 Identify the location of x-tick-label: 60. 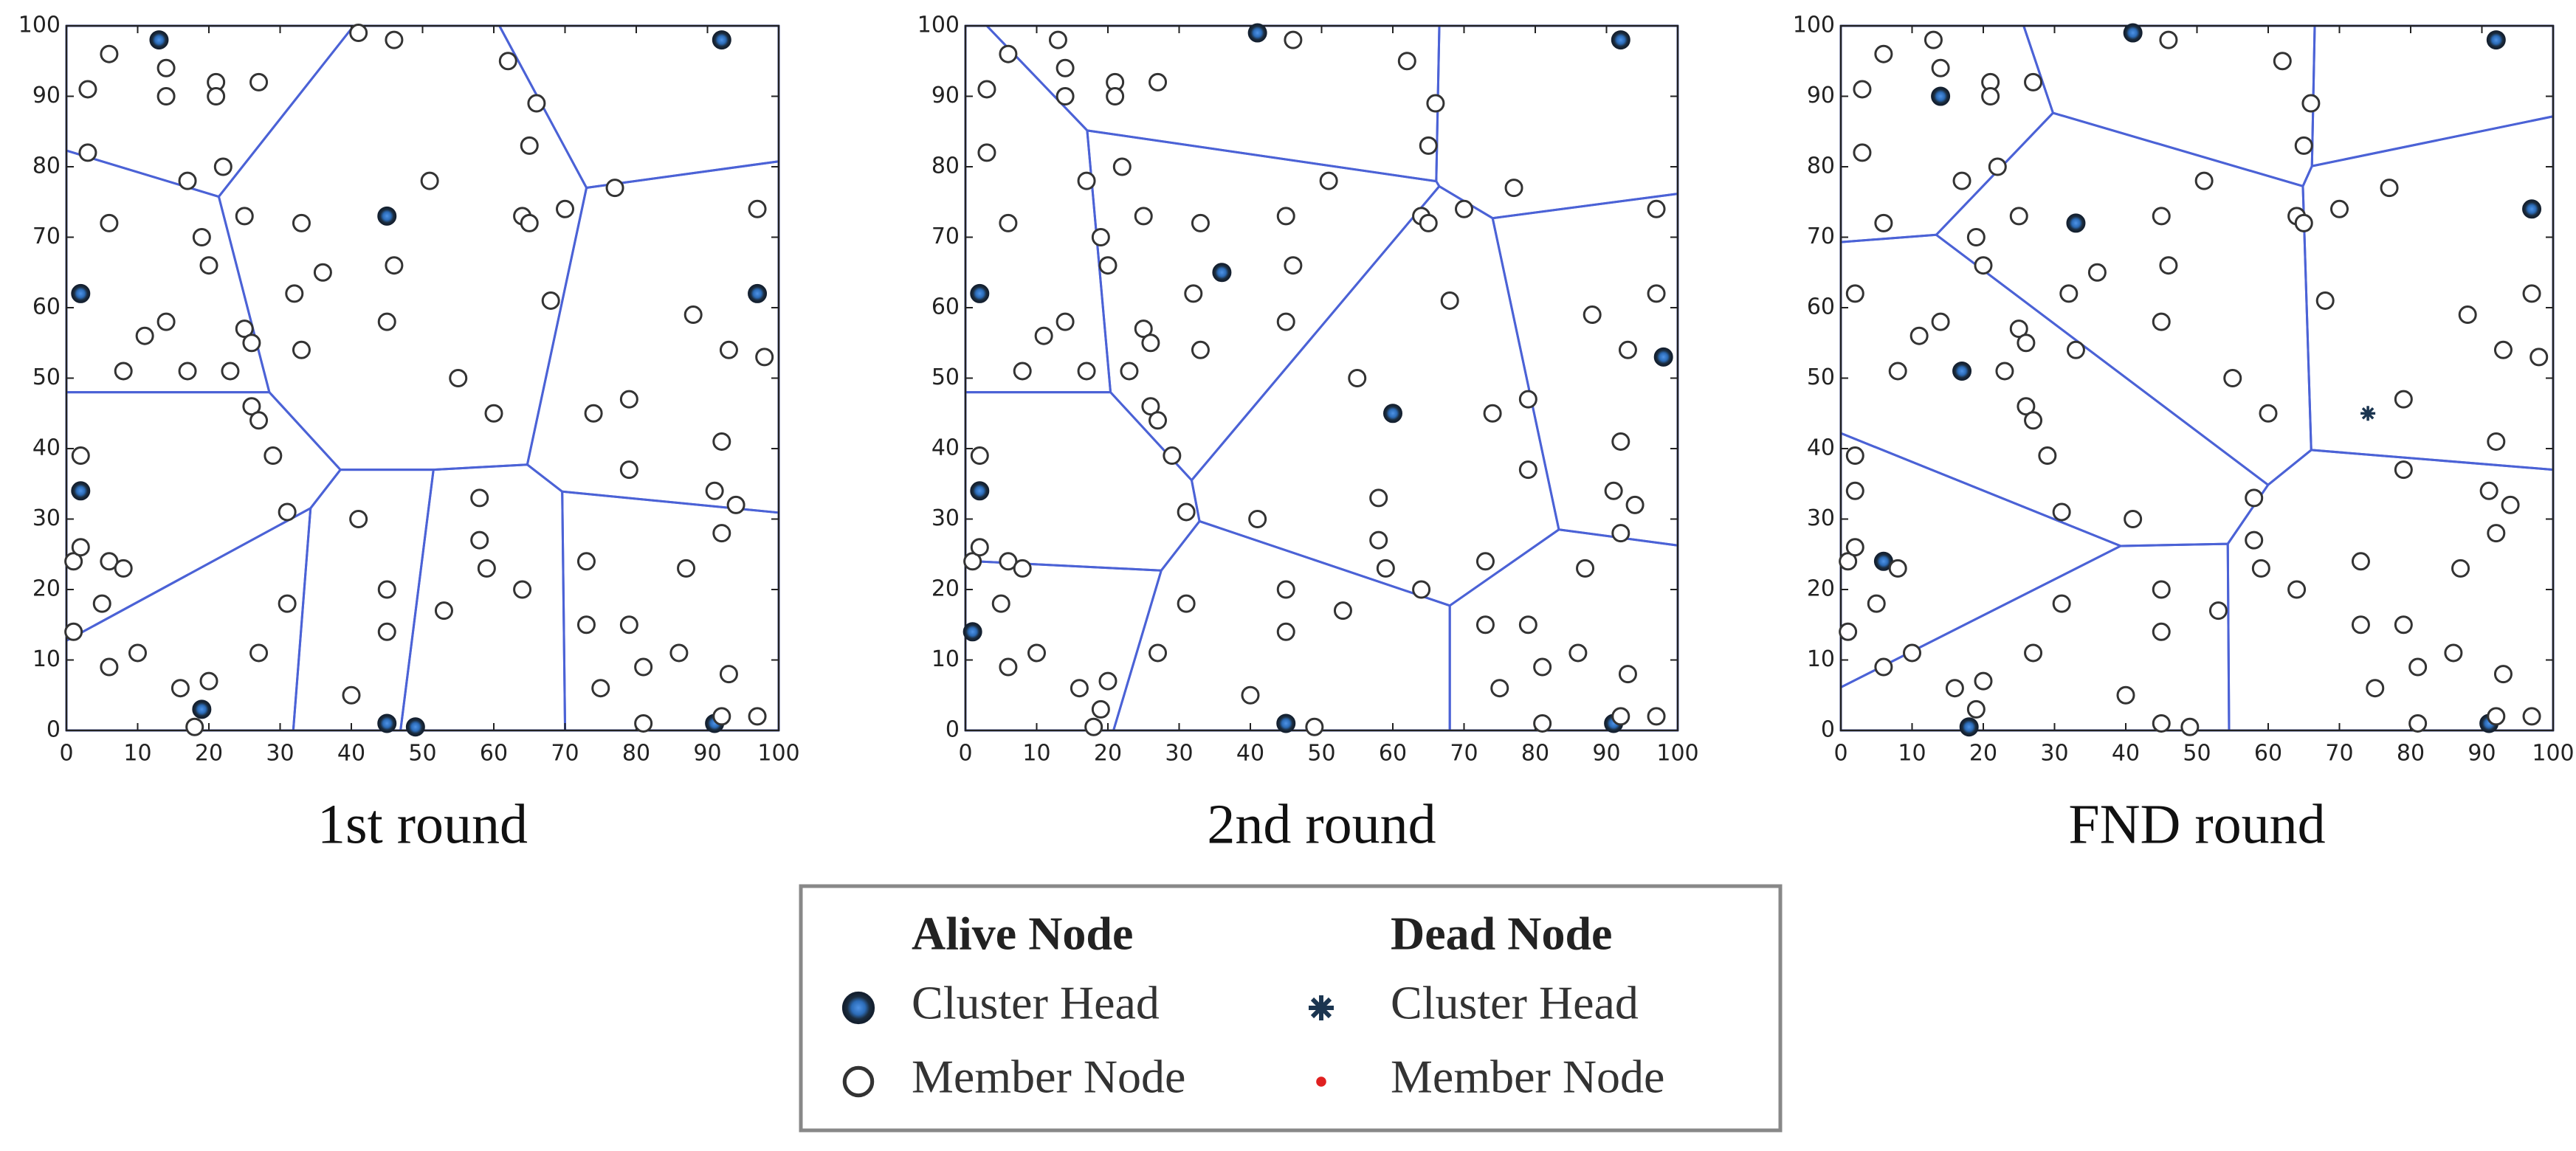
(1393, 754).